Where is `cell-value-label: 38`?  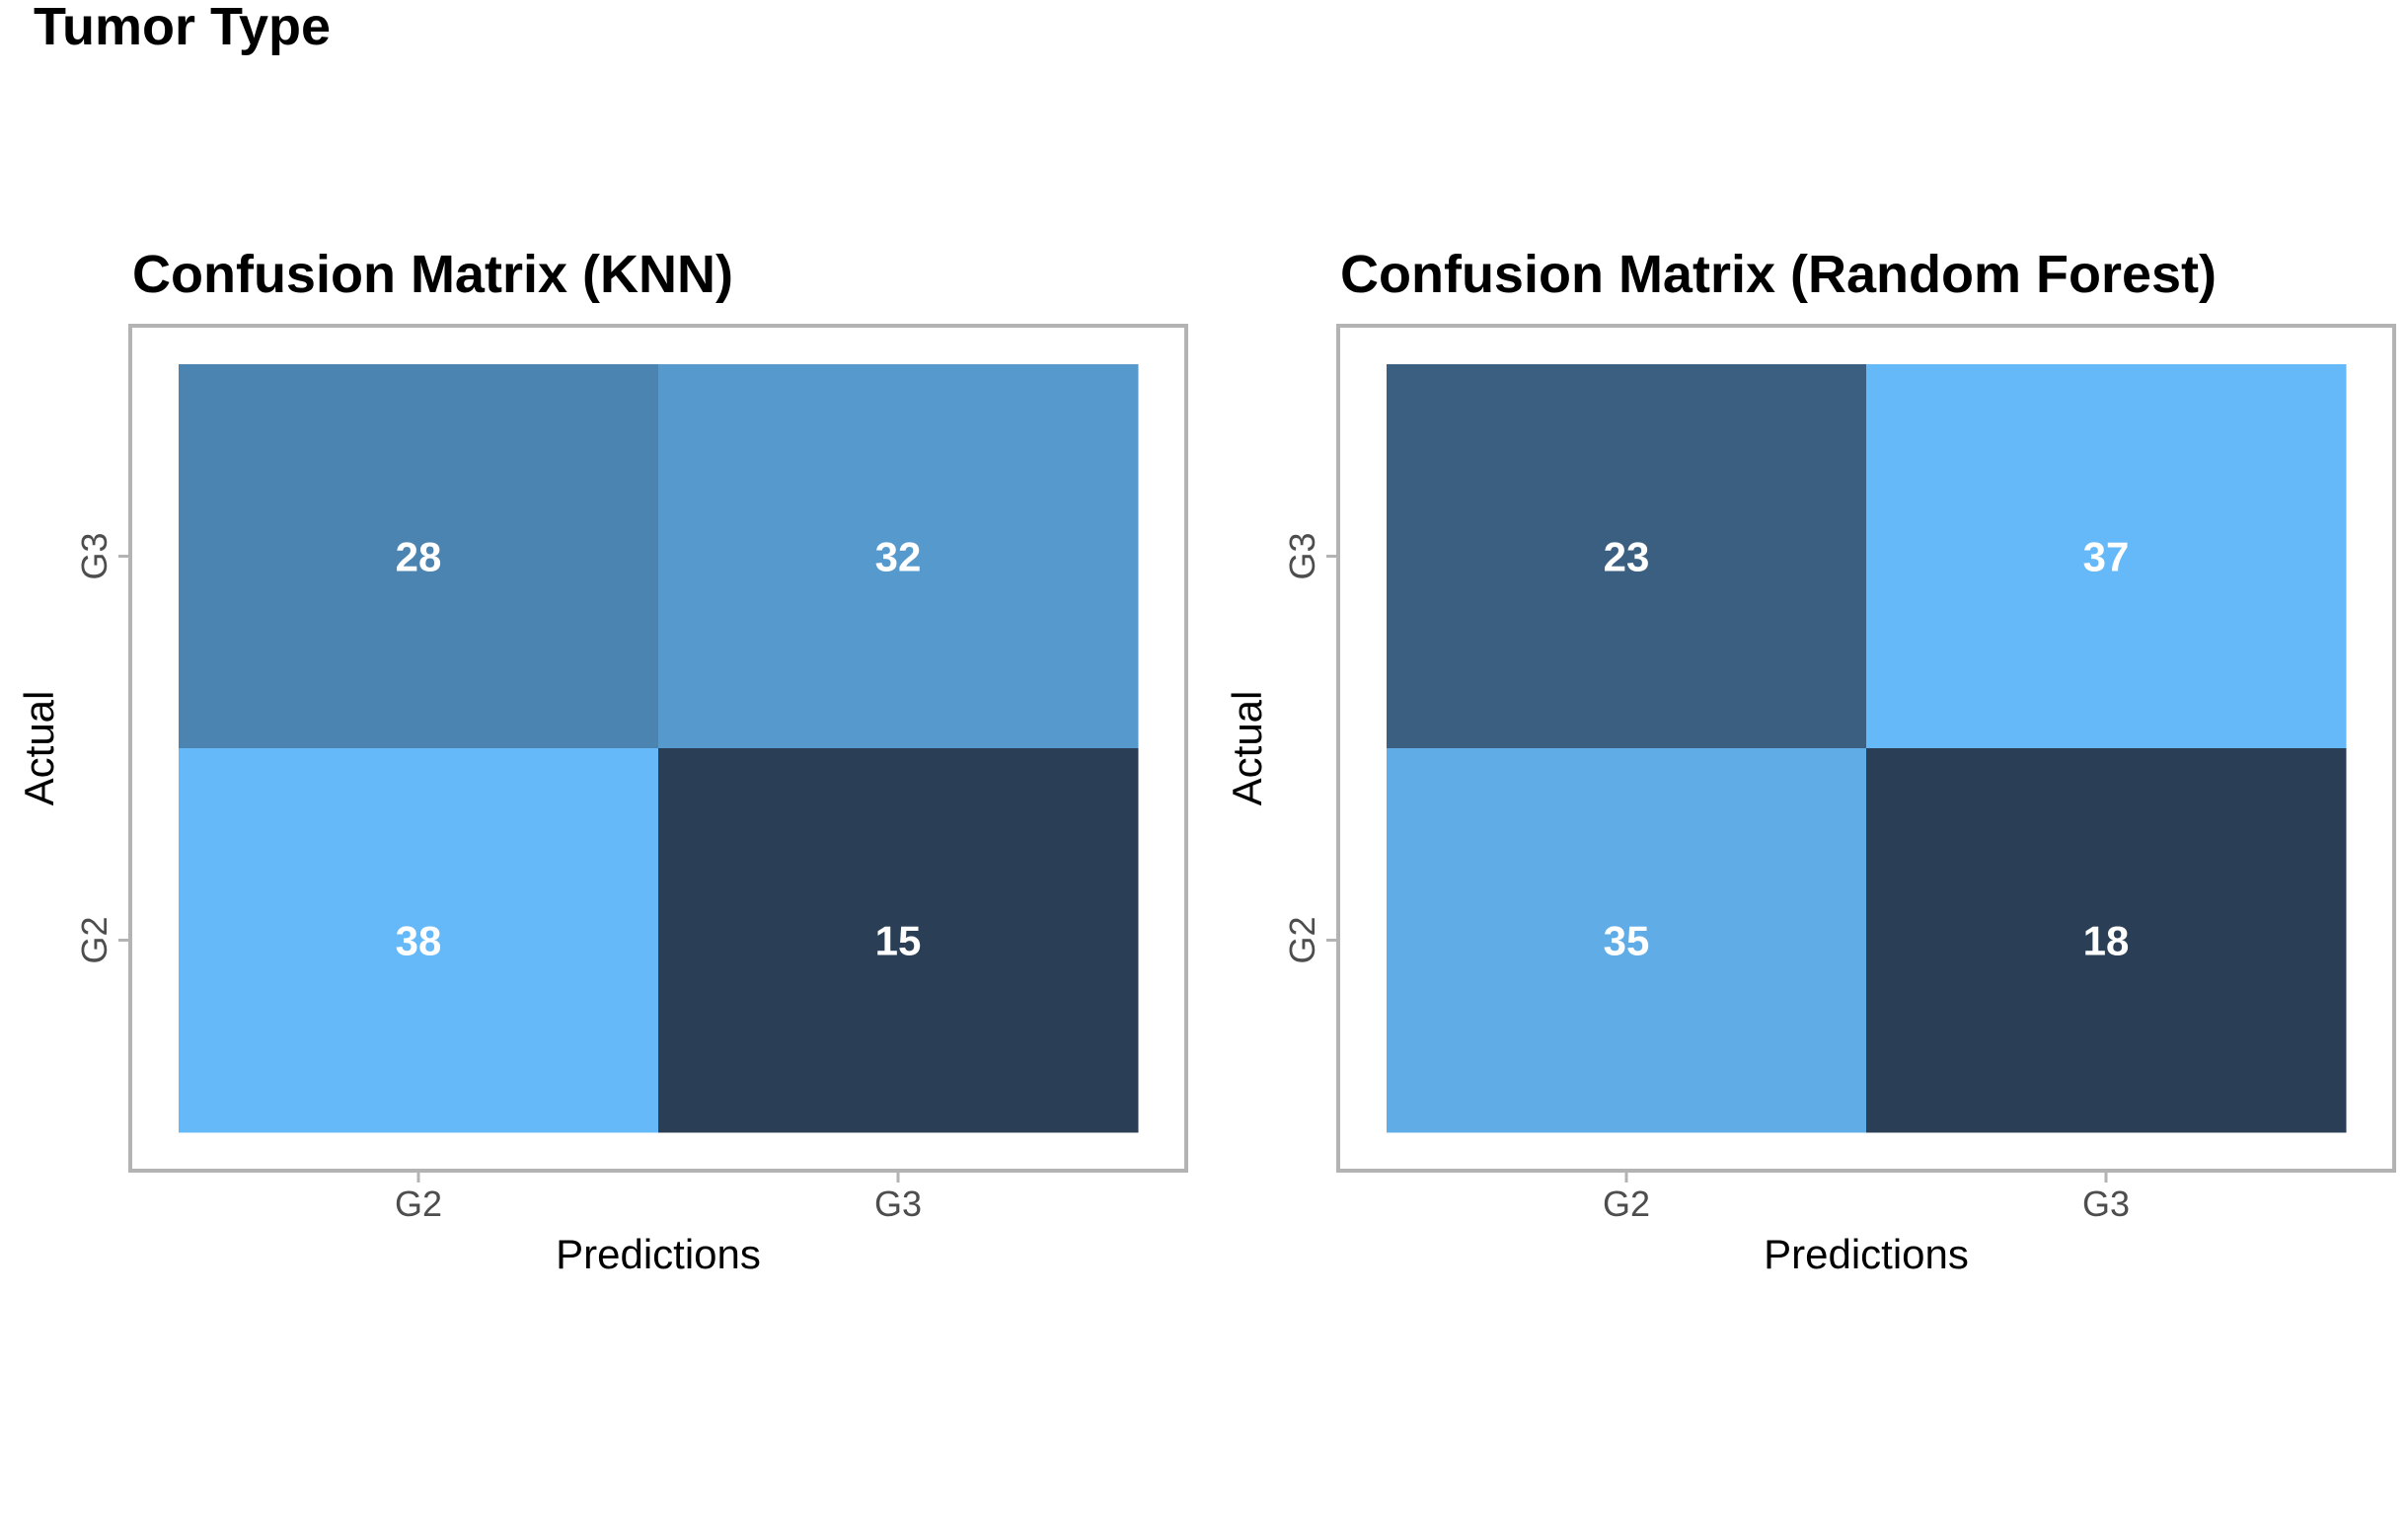
cell-value-label: 38 is located at coordinates (419, 941).